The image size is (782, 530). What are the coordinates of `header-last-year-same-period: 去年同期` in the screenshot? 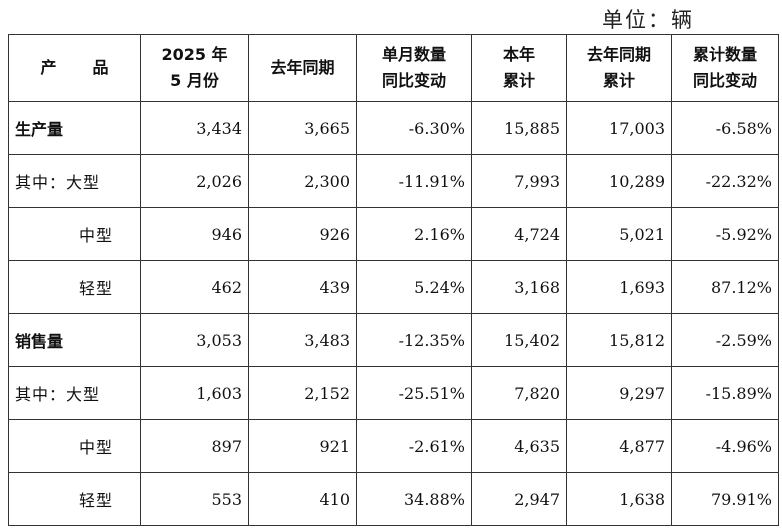 It's located at (302, 68).